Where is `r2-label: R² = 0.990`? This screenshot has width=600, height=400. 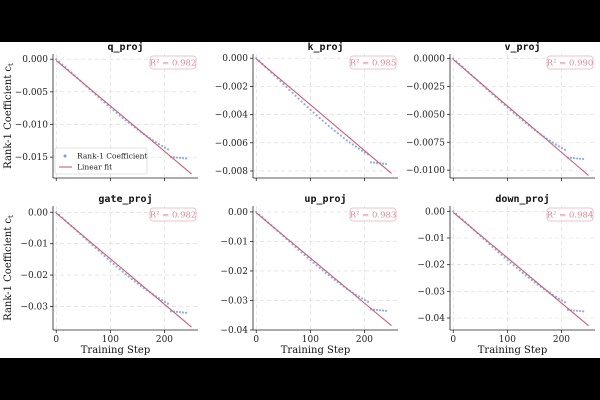 r2-label: R² = 0.990 is located at coordinates (570, 64).